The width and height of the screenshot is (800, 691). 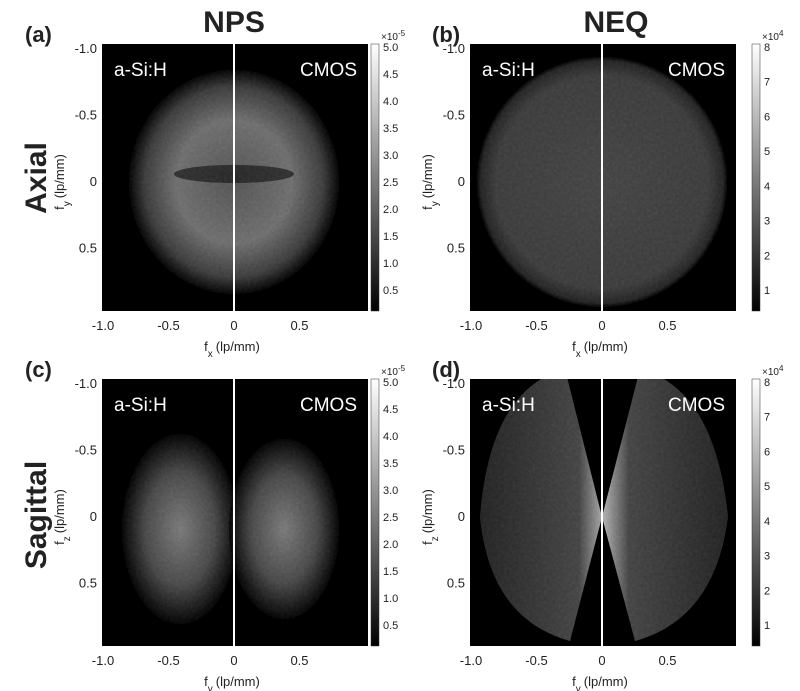 What do you see at coordinates (446, 369) in the screenshot?
I see `panel-letter: (d)` at bounding box center [446, 369].